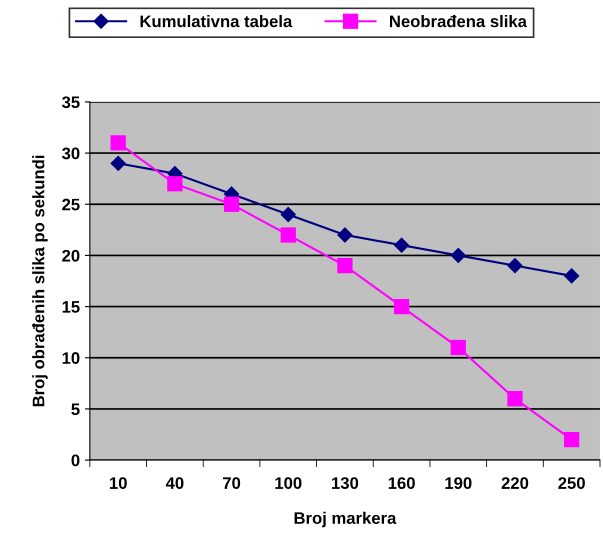 The width and height of the screenshot is (603, 557). What do you see at coordinates (71, 256) in the screenshot?
I see `y-tick-label: 20` at bounding box center [71, 256].